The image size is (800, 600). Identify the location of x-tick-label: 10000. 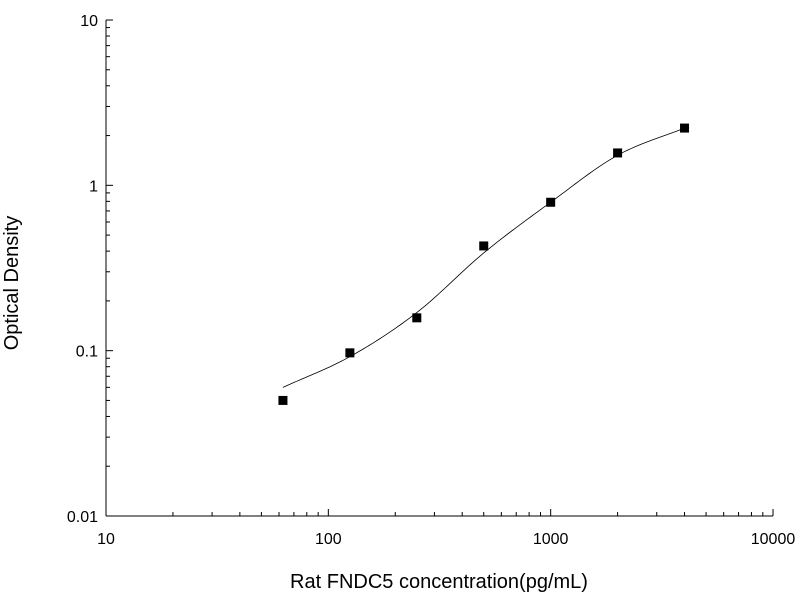
(773, 539).